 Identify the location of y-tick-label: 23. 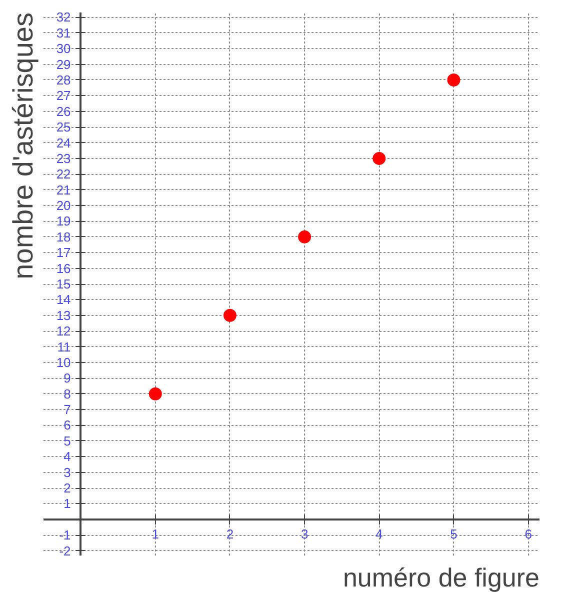
(63, 158).